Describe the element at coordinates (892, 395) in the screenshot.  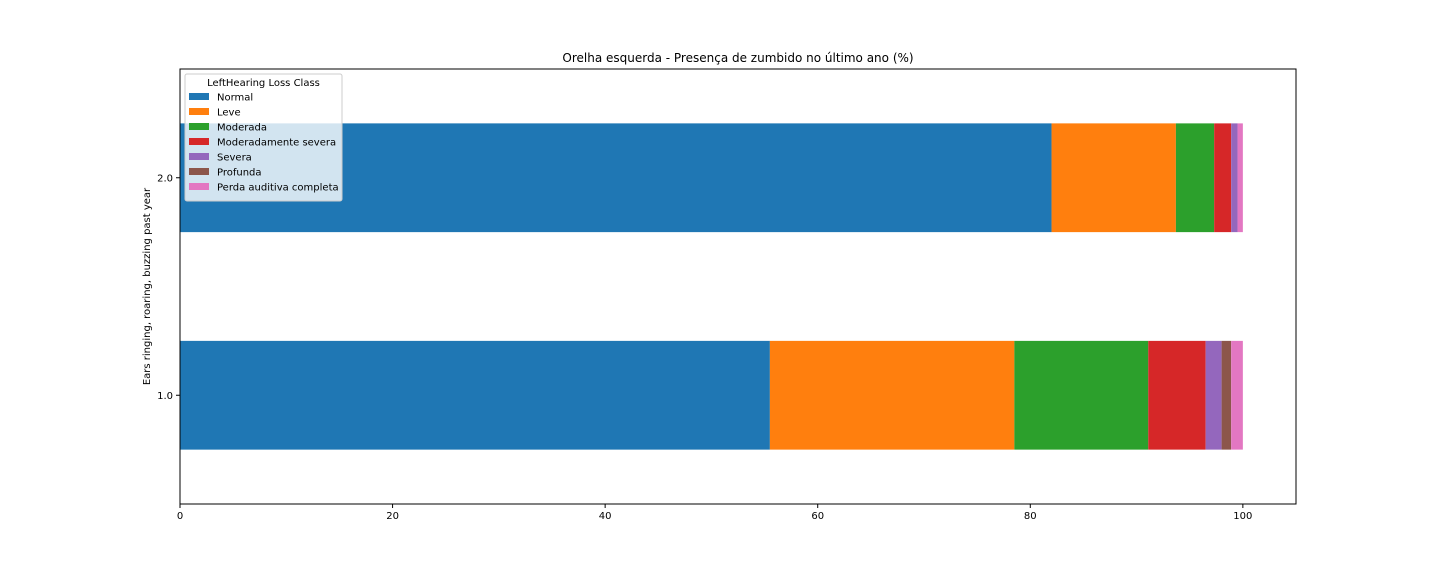
I see `bar-1.0-leve` at that location.